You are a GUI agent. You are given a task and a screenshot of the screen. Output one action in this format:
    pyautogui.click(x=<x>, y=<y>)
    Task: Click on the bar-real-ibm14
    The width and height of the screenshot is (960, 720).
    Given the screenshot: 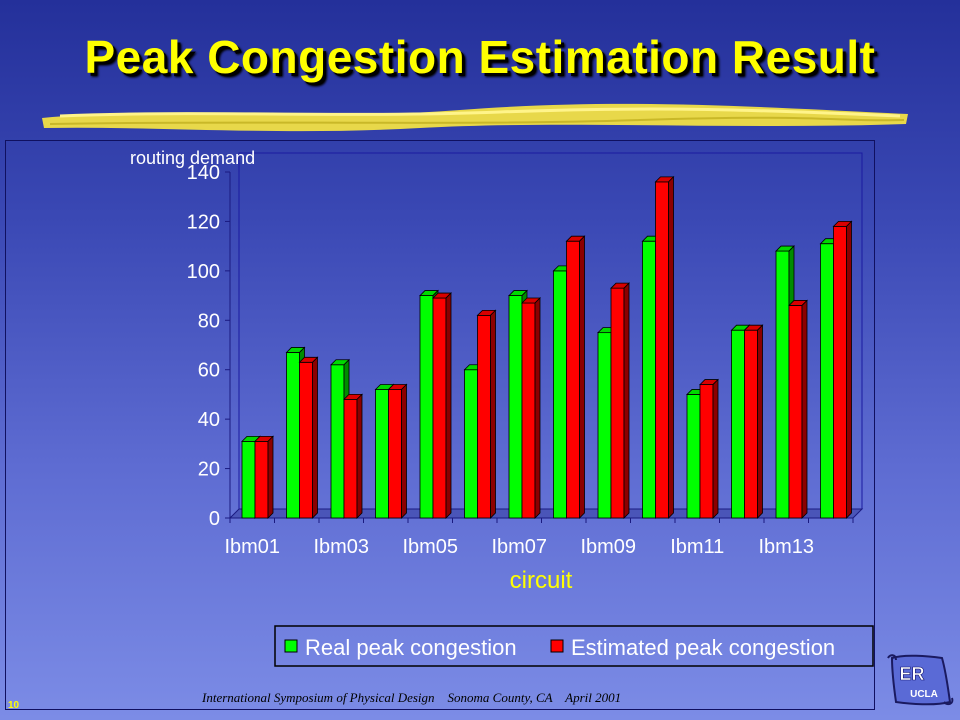 What is the action you would take?
    pyautogui.click(x=827, y=381)
    